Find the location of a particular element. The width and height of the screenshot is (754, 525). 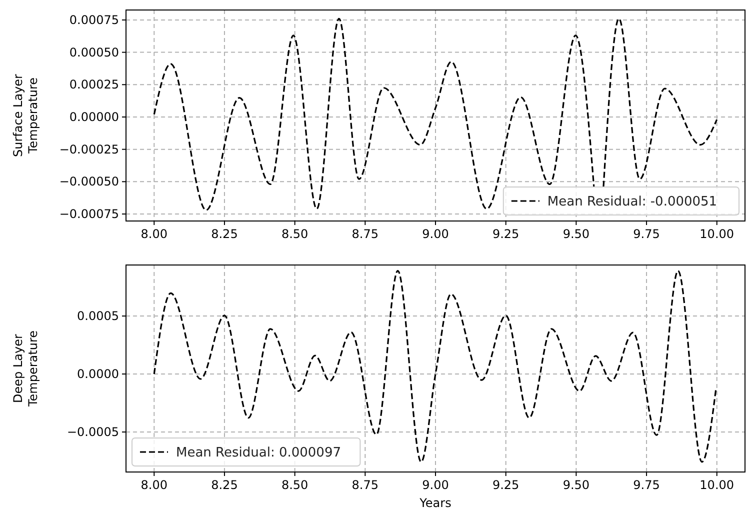

y-axis-title: Deep Layer Temperature is located at coordinates (25, 369).